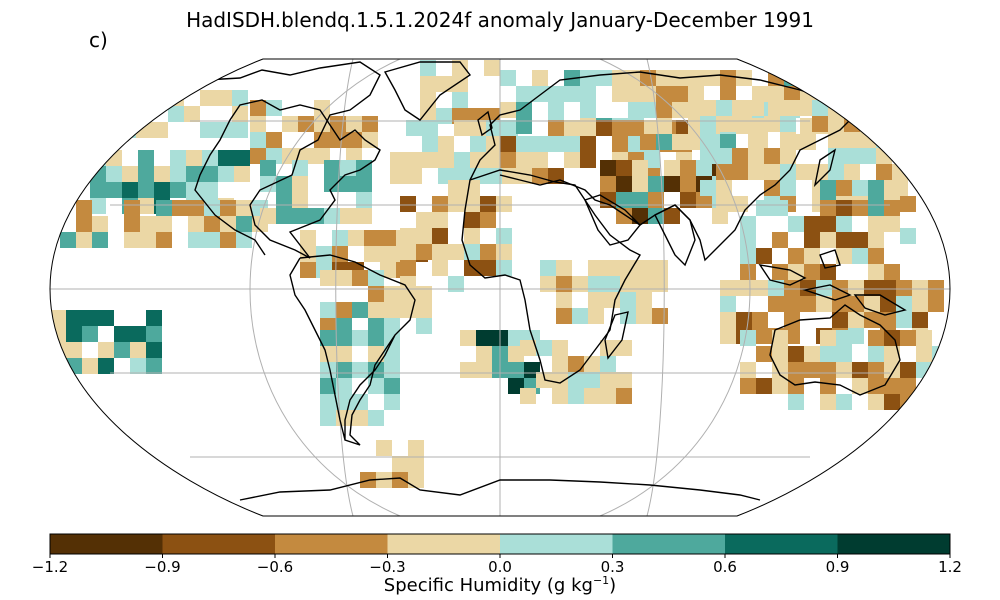 This screenshot has height=600, width=1000. What do you see at coordinates (275, 567) in the screenshot?
I see `colorbar-tick-label: −0.6` at bounding box center [275, 567].